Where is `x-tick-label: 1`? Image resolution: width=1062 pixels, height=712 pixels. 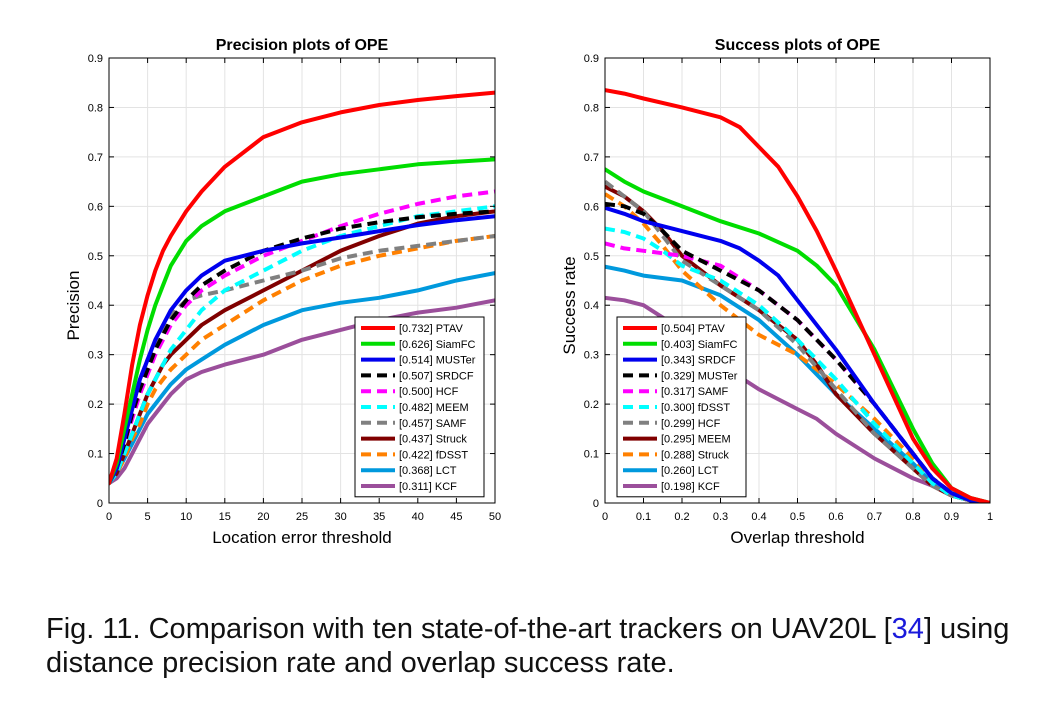
x-tick-label: 1 is located at coordinates (990, 517).